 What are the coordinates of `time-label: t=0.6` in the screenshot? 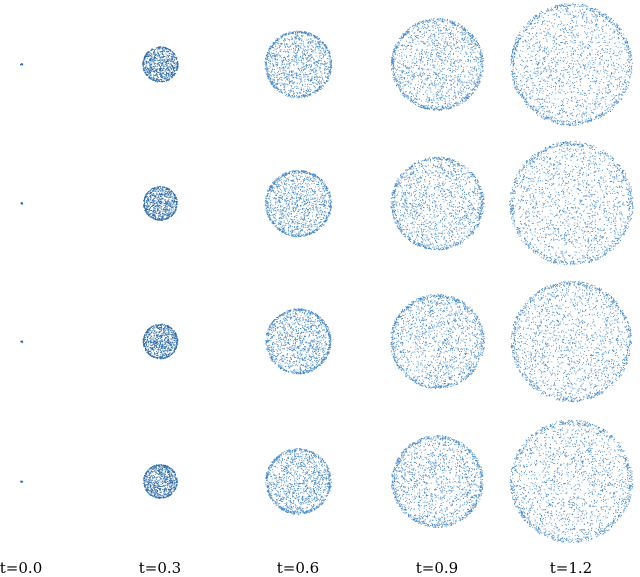 It's located at (298, 568).